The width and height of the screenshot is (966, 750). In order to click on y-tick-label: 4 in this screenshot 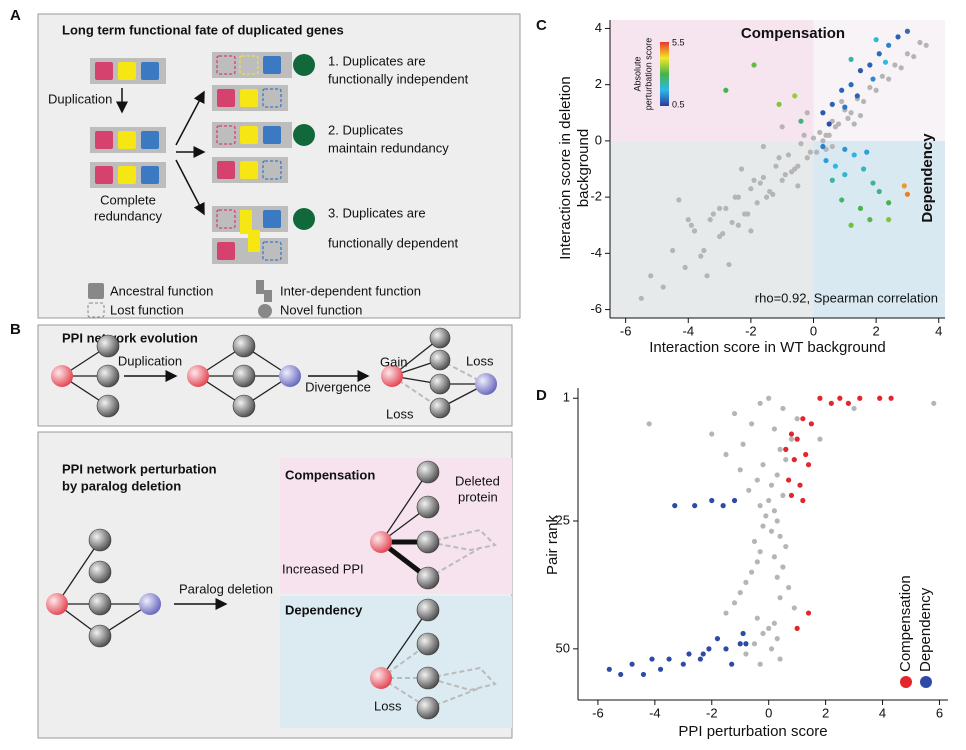, I will do `click(598, 27)`.